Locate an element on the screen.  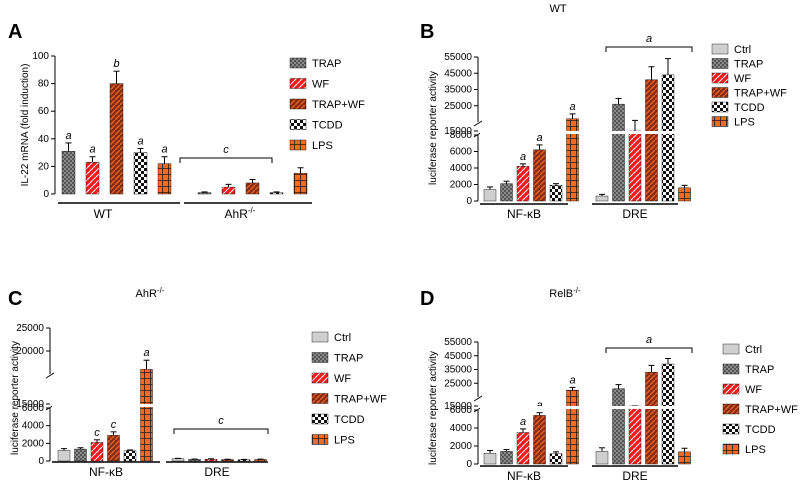
panel-b-legend-label: TRAP+WF is located at coordinates (760, 94).